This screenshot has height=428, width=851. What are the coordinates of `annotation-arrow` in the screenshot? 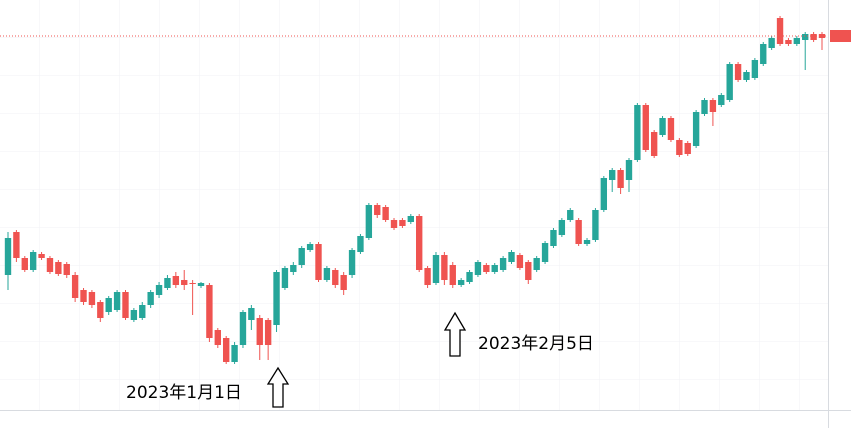 It's located at (366, 359).